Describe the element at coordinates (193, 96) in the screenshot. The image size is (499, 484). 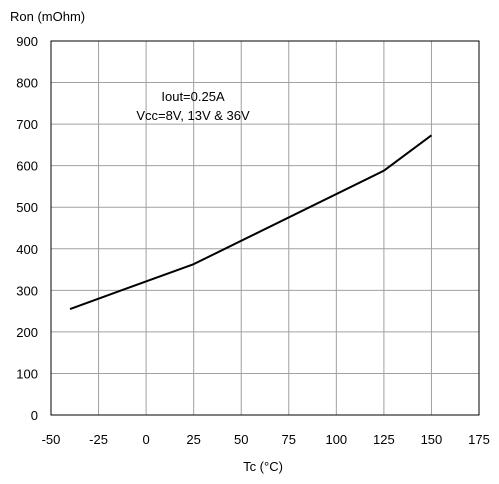
I see `annotation-line-1: Iout=0.25A` at that location.